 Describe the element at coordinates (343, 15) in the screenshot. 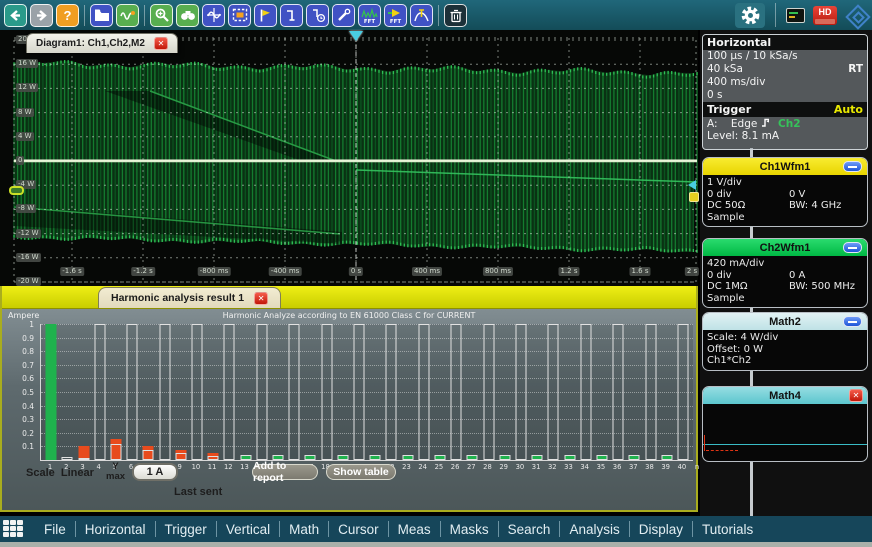

I see `probe-icon` at that location.